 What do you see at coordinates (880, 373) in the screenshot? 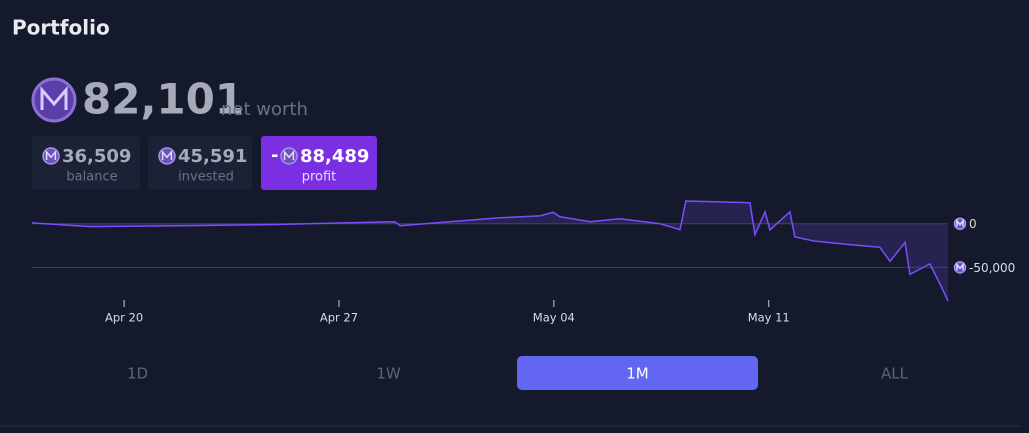
I see `tab: ALL` at bounding box center [880, 373].